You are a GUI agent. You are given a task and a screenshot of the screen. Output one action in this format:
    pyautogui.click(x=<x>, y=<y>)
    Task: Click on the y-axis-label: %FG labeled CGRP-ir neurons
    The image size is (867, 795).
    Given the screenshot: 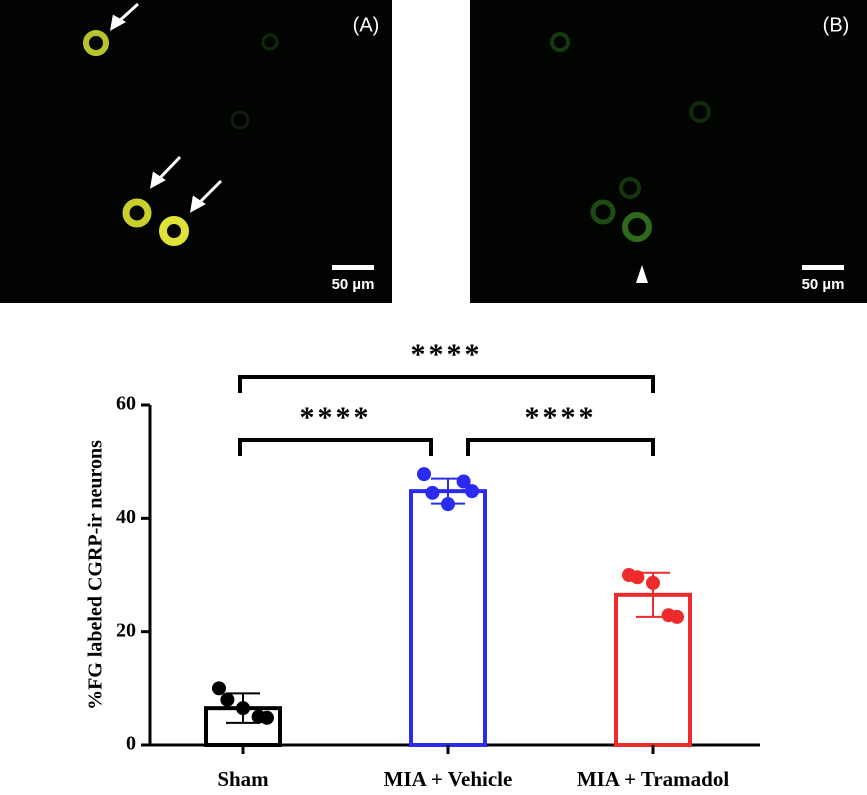 What is the action you would take?
    pyautogui.click(x=96, y=575)
    